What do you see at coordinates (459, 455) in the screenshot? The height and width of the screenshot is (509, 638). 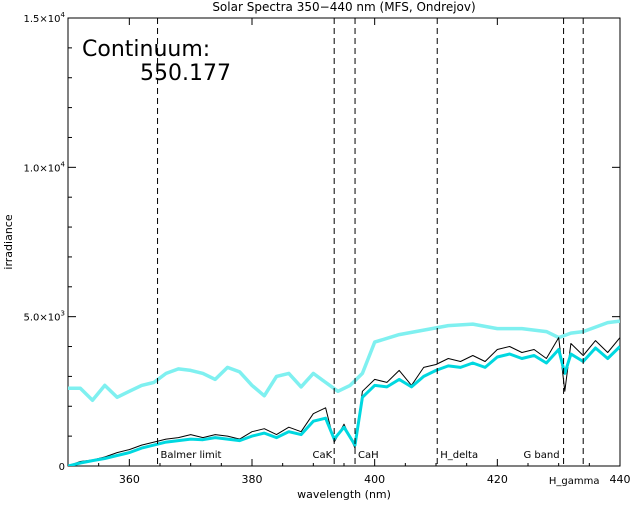 I see `spectral-line-label: H_delta` at bounding box center [459, 455].